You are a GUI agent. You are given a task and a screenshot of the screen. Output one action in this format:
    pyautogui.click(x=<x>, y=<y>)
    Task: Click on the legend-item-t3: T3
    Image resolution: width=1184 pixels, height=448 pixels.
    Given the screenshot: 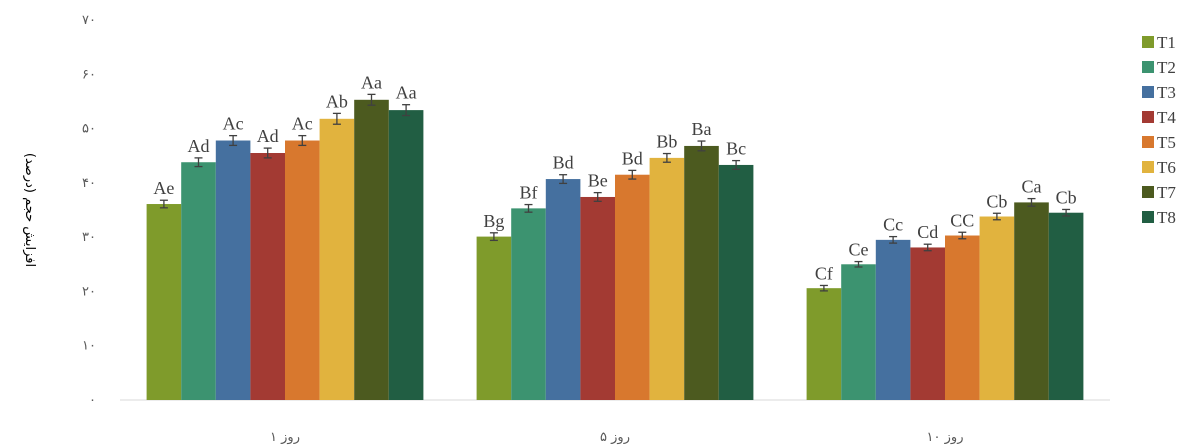 What is the action you would take?
    pyautogui.click(x=1159, y=92)
    